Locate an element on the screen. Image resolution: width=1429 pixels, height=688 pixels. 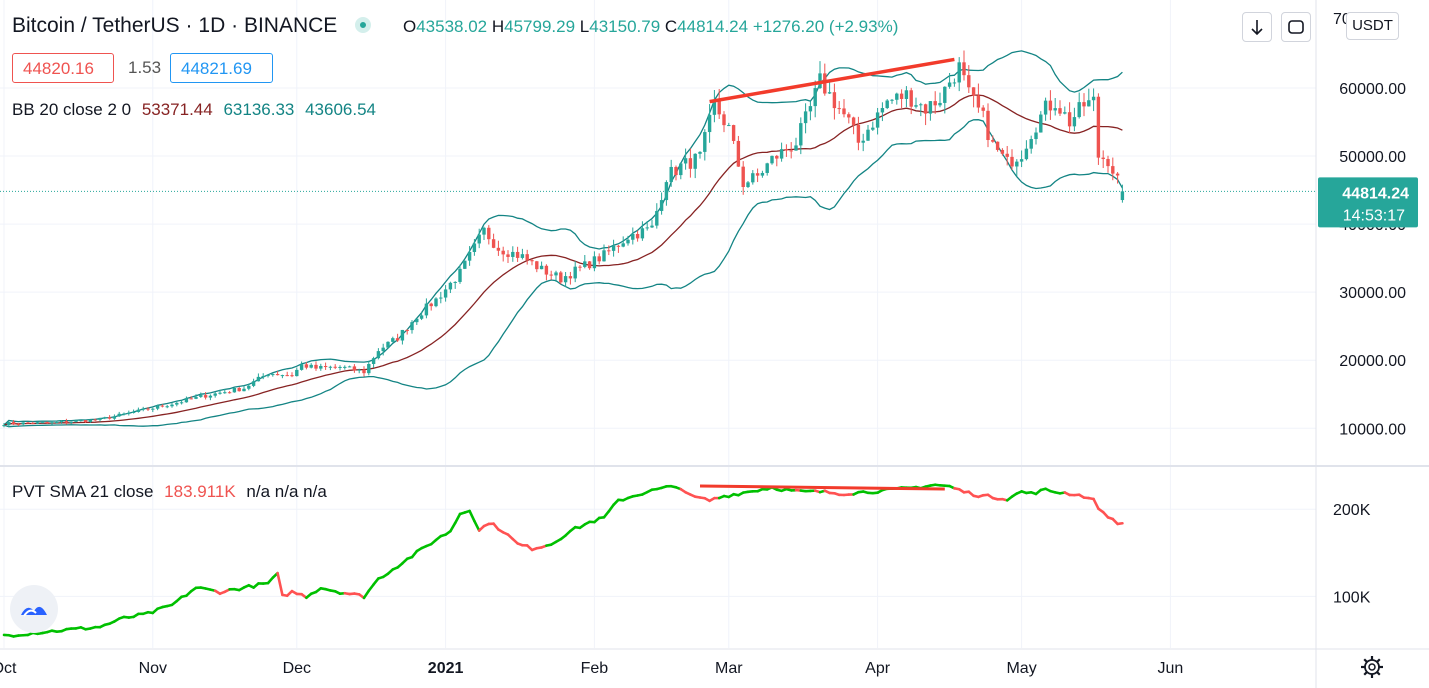
time-tick-label: Apr is located at coordinates (878, 668).